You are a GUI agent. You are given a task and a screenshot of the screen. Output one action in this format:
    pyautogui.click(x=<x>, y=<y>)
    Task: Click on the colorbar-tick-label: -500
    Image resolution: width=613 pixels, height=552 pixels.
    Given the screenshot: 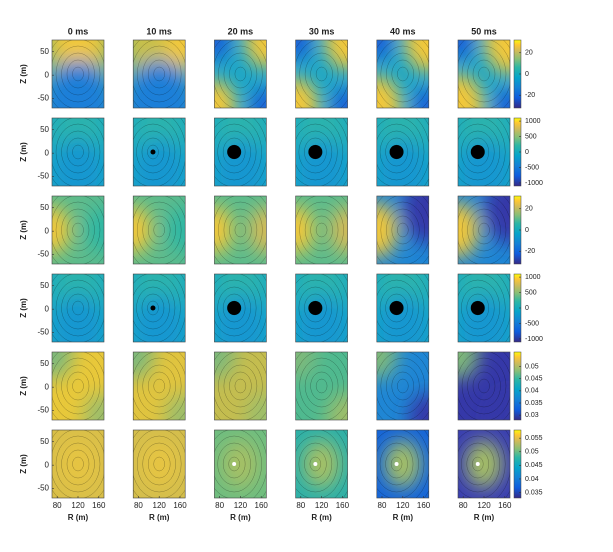 What is the action you would take?
    pyautogui.click(x=532, y=323)
    